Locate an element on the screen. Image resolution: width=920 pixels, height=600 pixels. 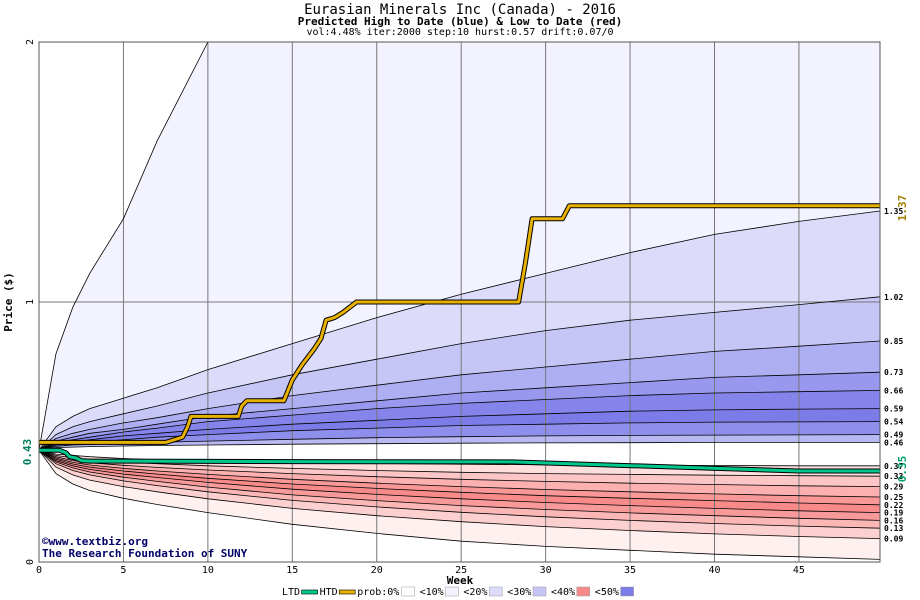
quantile-end-label: 0.46 is located at coordinates (893, 442).